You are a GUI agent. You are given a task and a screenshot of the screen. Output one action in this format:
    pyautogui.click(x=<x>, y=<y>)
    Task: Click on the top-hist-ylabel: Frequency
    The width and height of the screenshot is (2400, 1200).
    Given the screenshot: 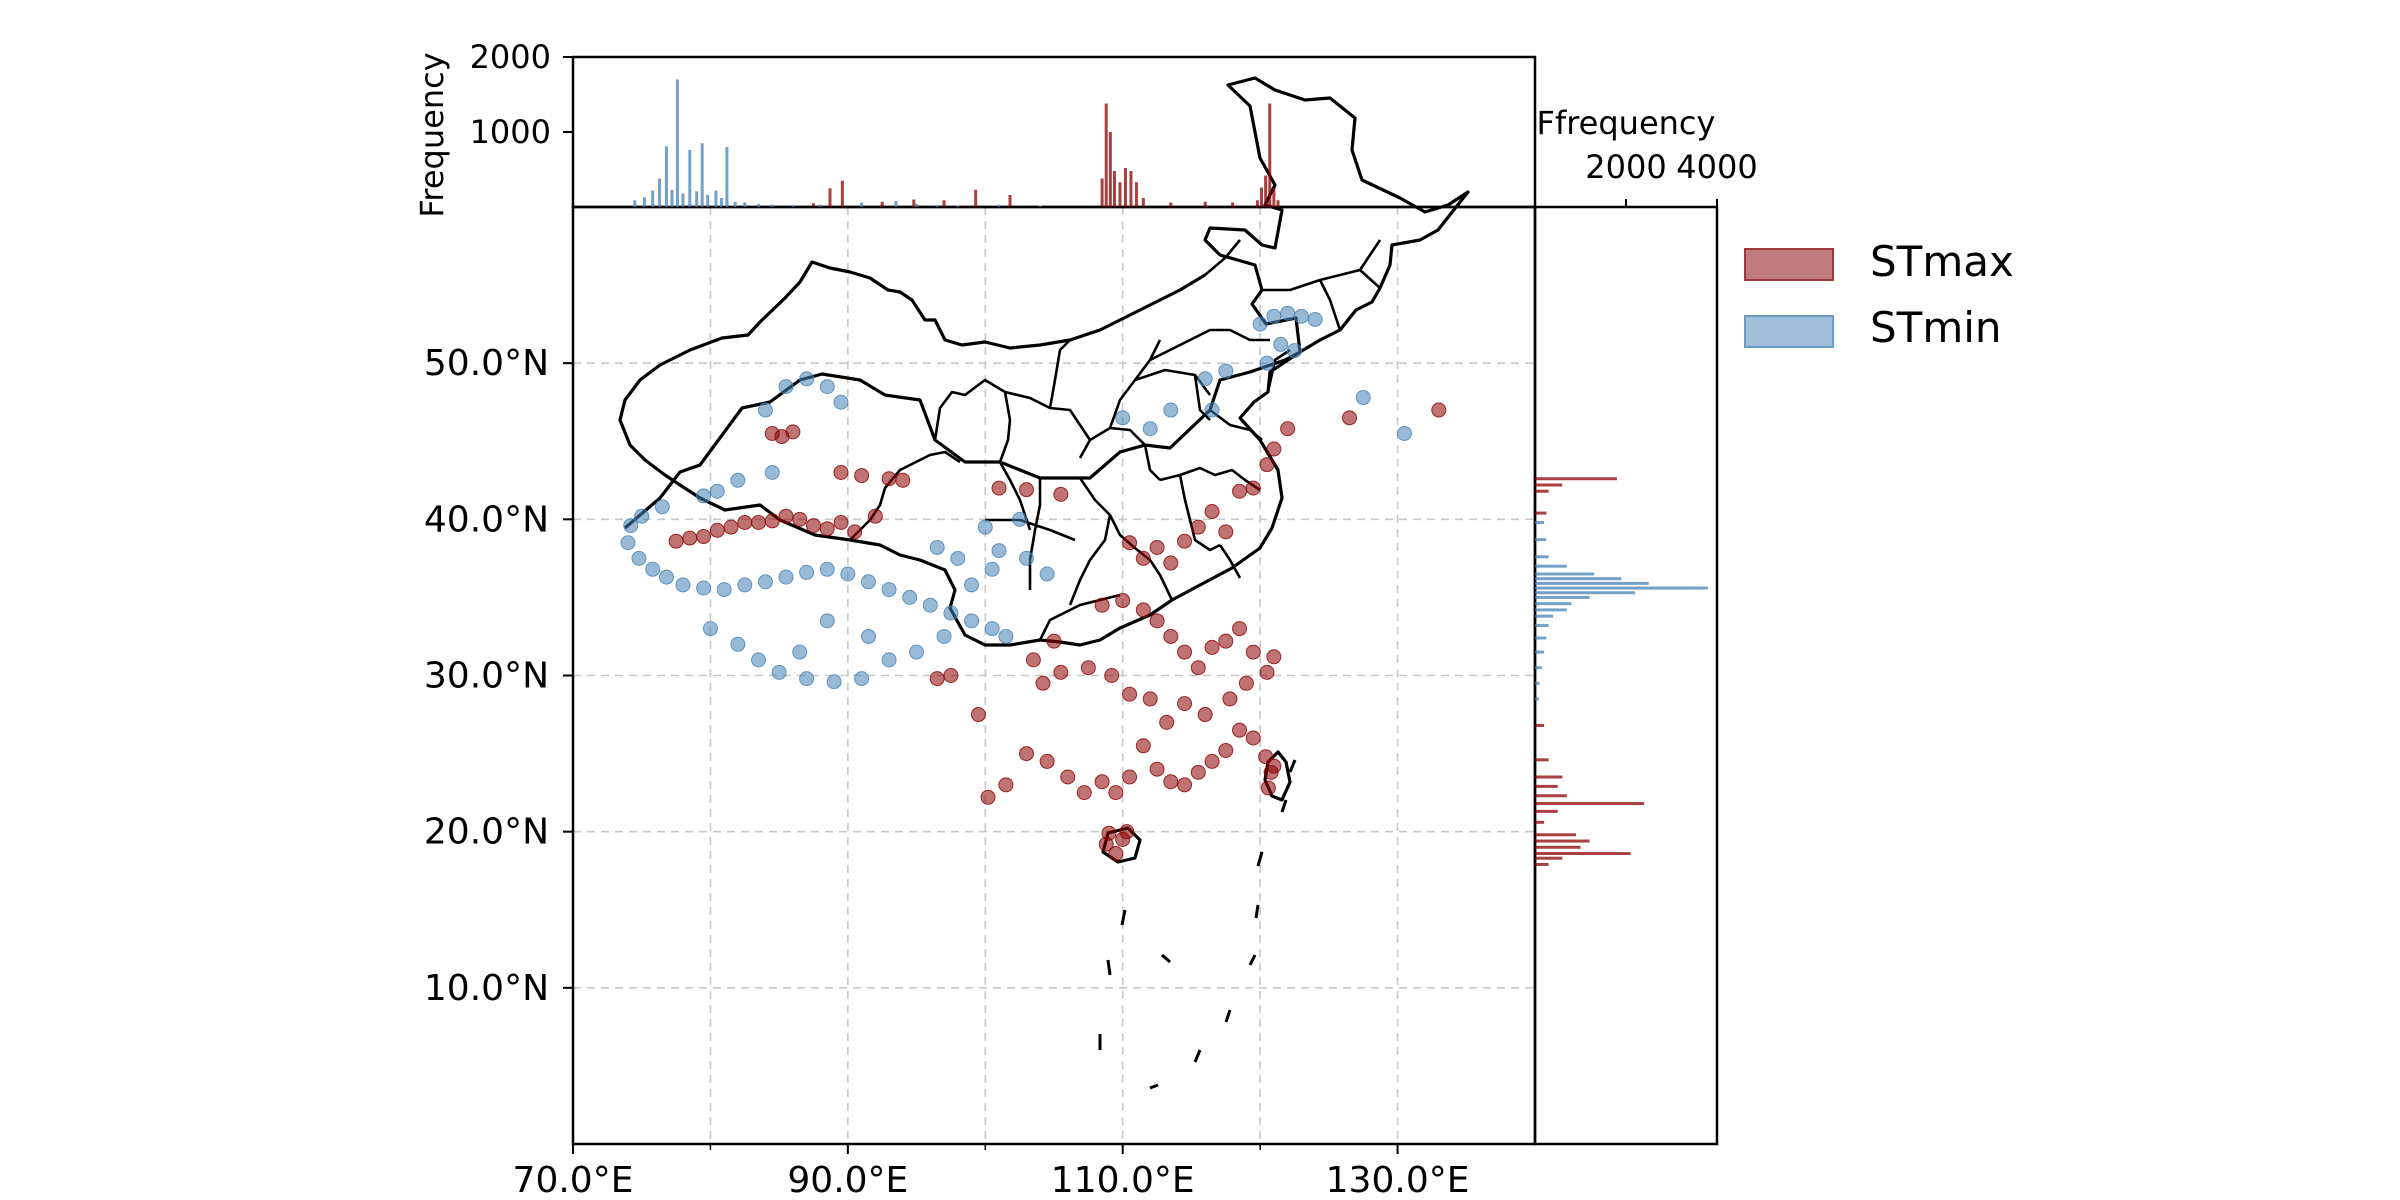 What is the action you would take?
    pyautogui.click(x=432, y=134)
    